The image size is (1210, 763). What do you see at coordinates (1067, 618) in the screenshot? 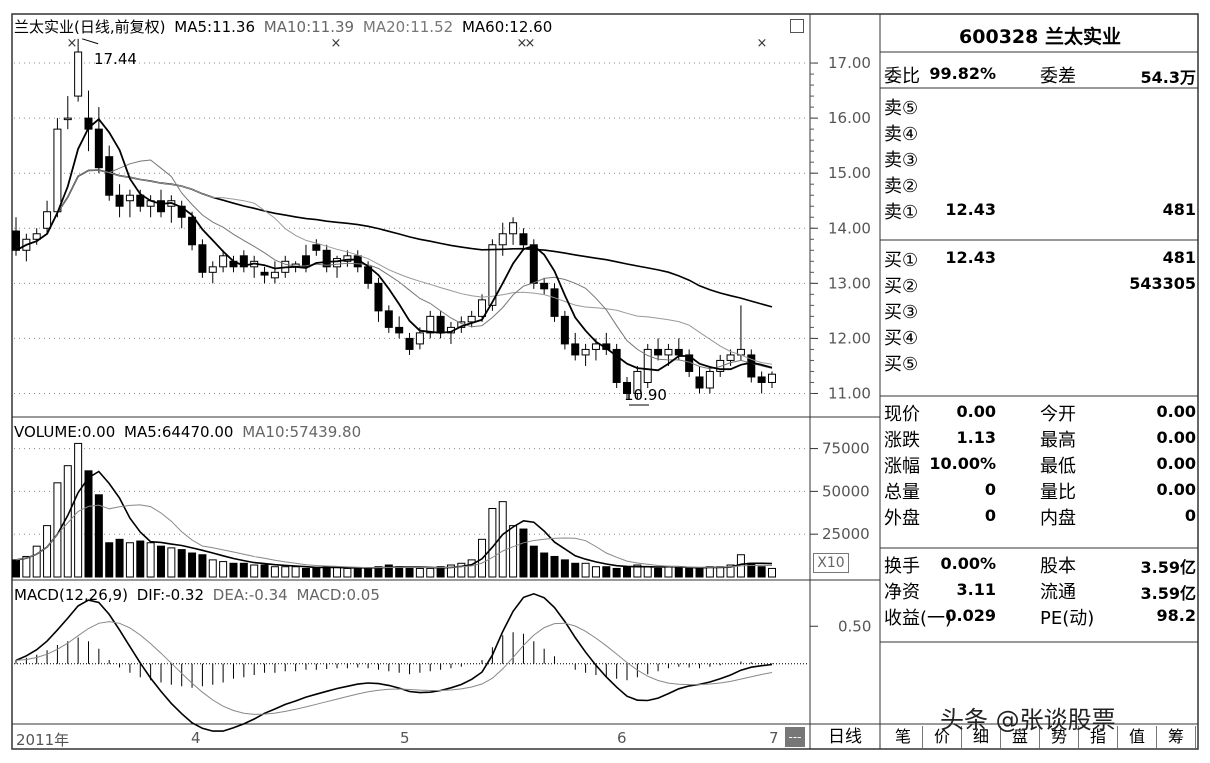
I see `stat-label-2: PE(动)` at bounding box center [1067, 618].